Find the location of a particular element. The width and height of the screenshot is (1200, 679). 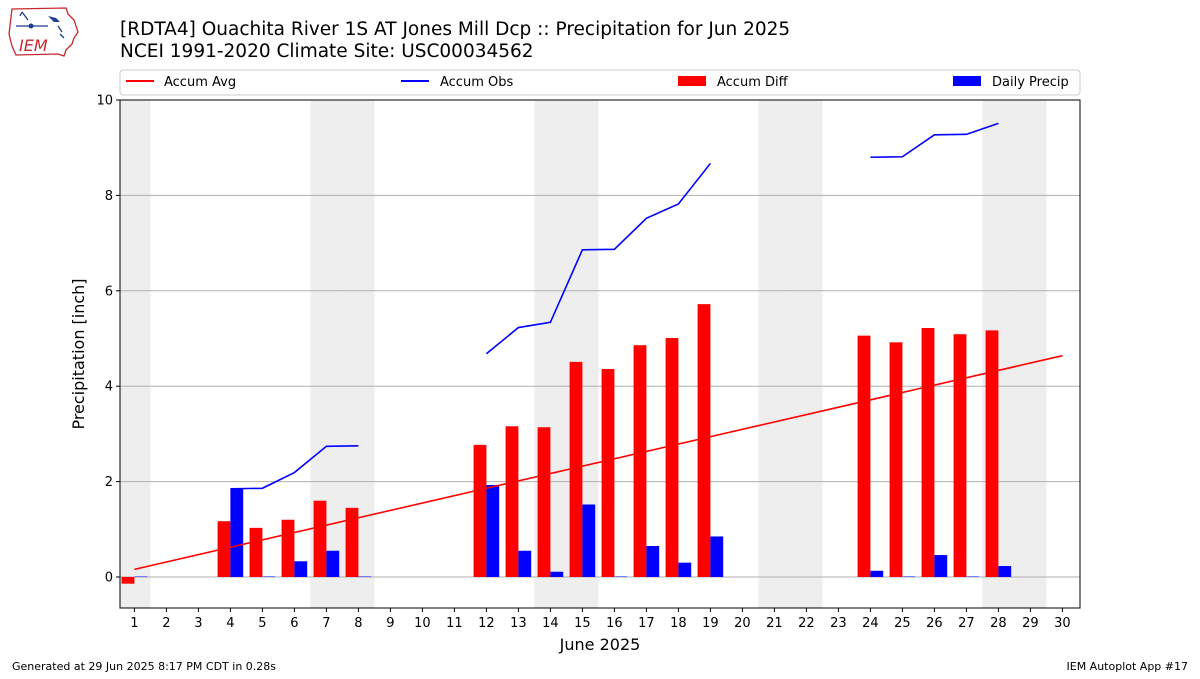

x-tick-label-16: 16 is located at coordinates (614, 623).